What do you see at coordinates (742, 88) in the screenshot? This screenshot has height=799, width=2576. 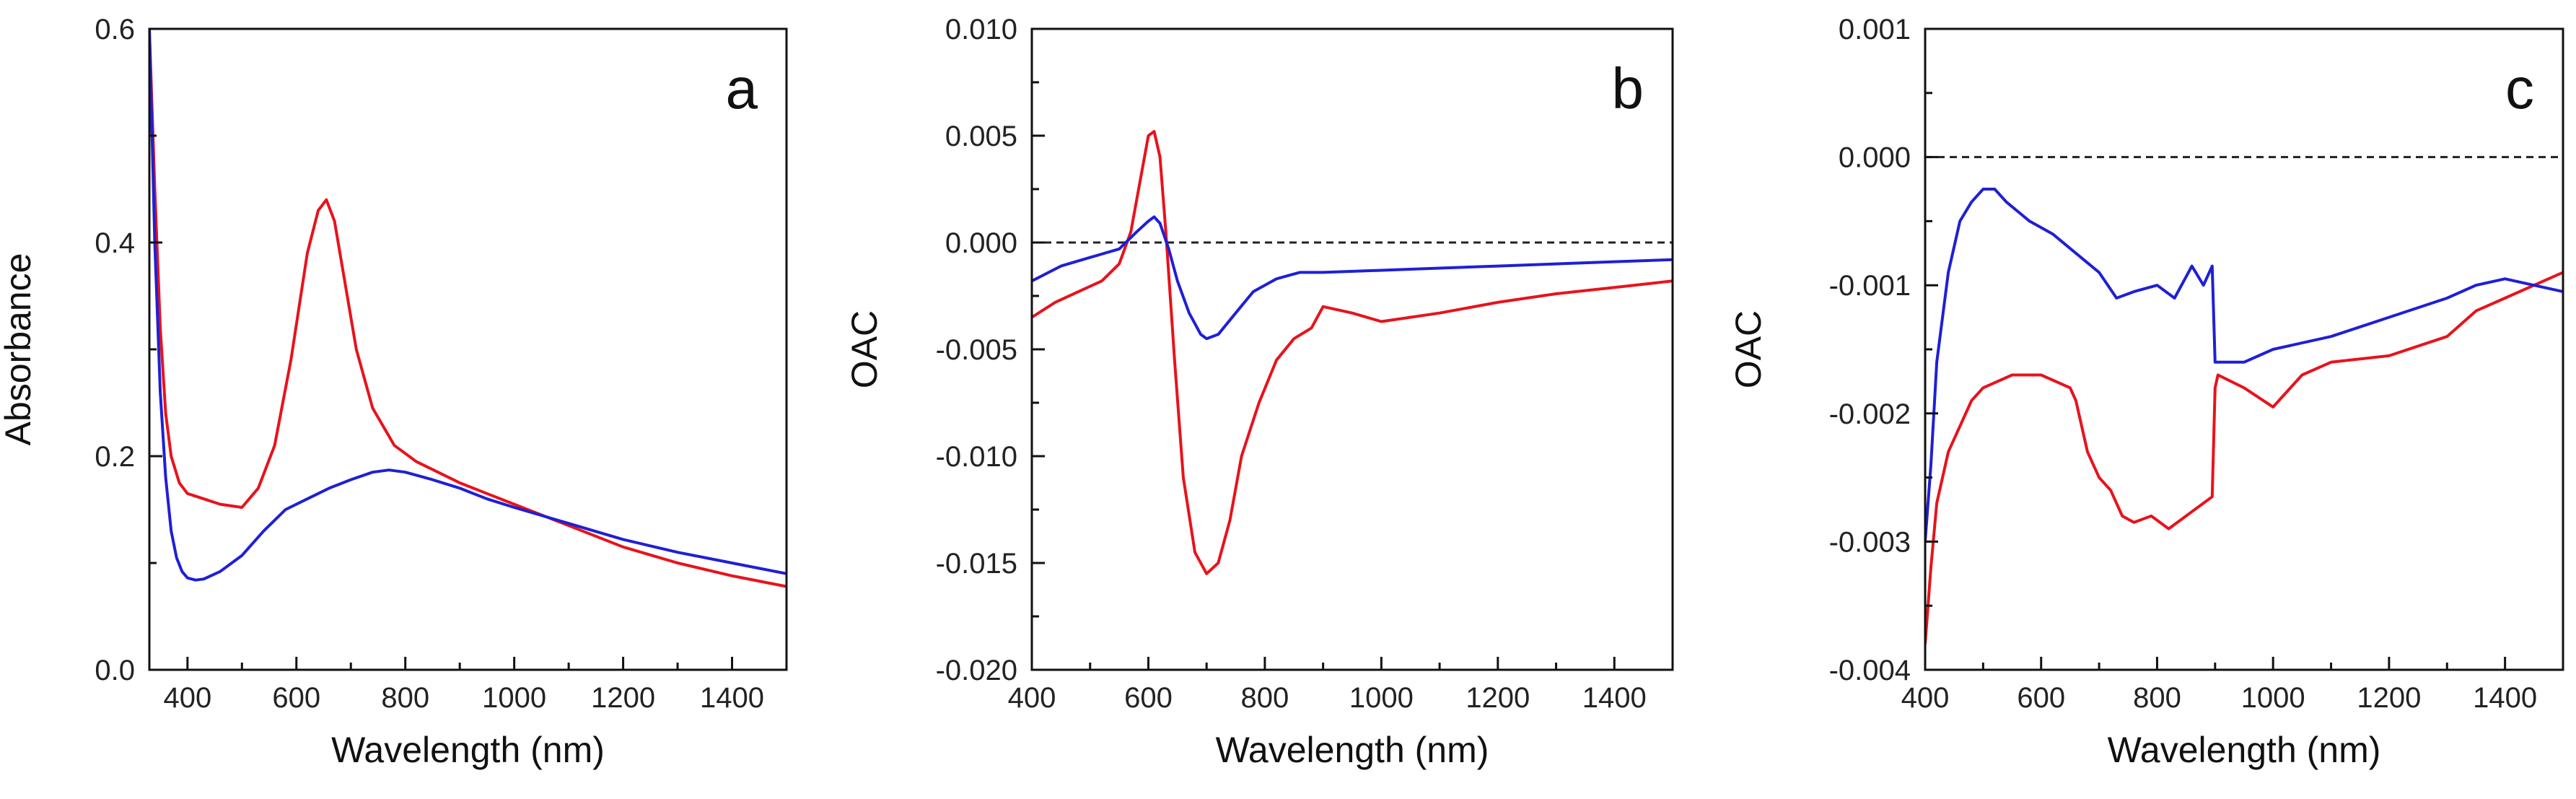 I see `panel-letter: a` at bounding box center [742, 88].